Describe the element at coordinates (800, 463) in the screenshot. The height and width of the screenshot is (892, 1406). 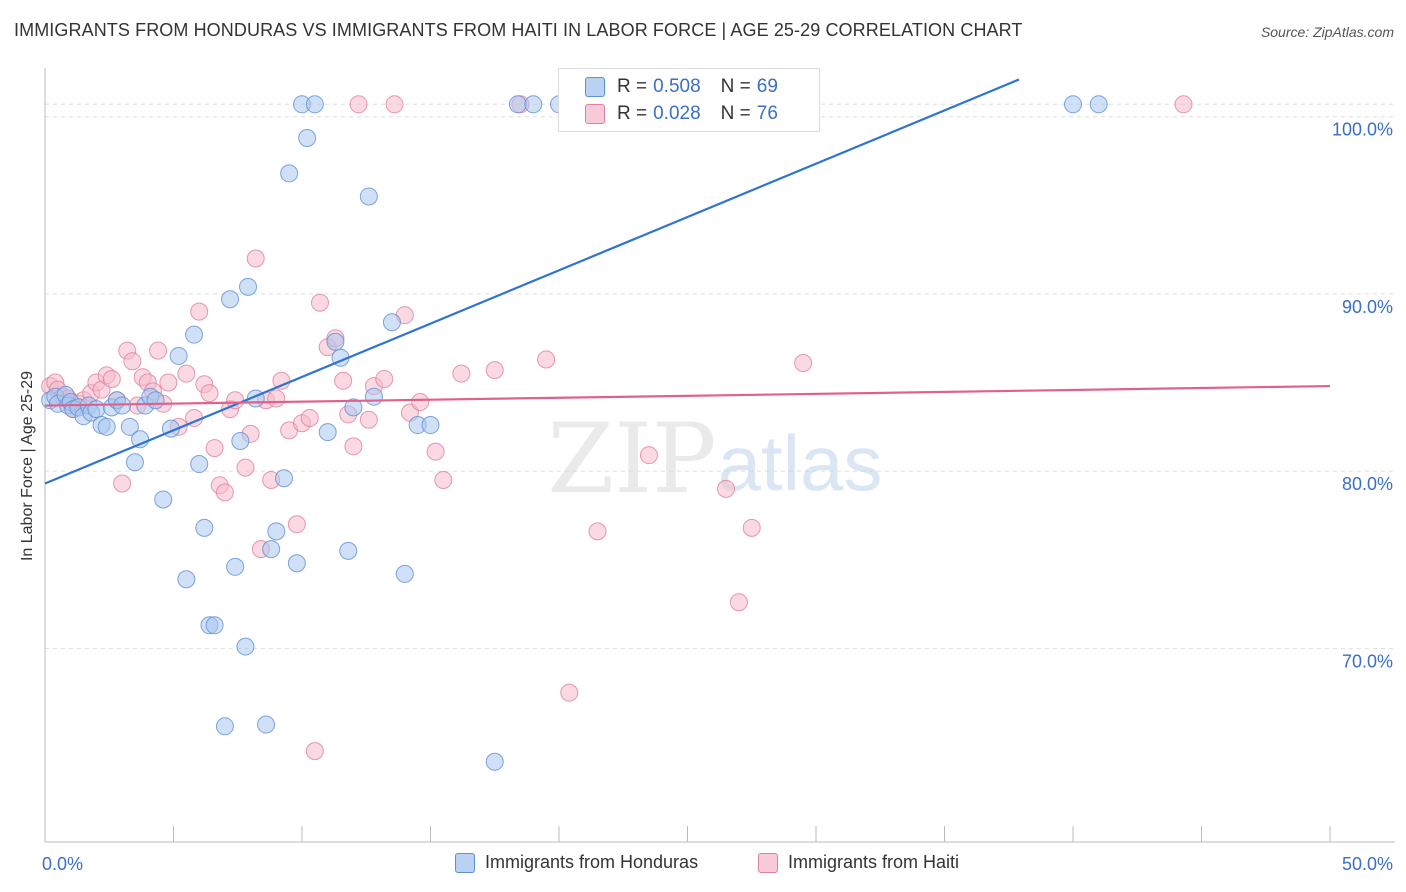
I see `watermark-atlas: atlas` at that location.